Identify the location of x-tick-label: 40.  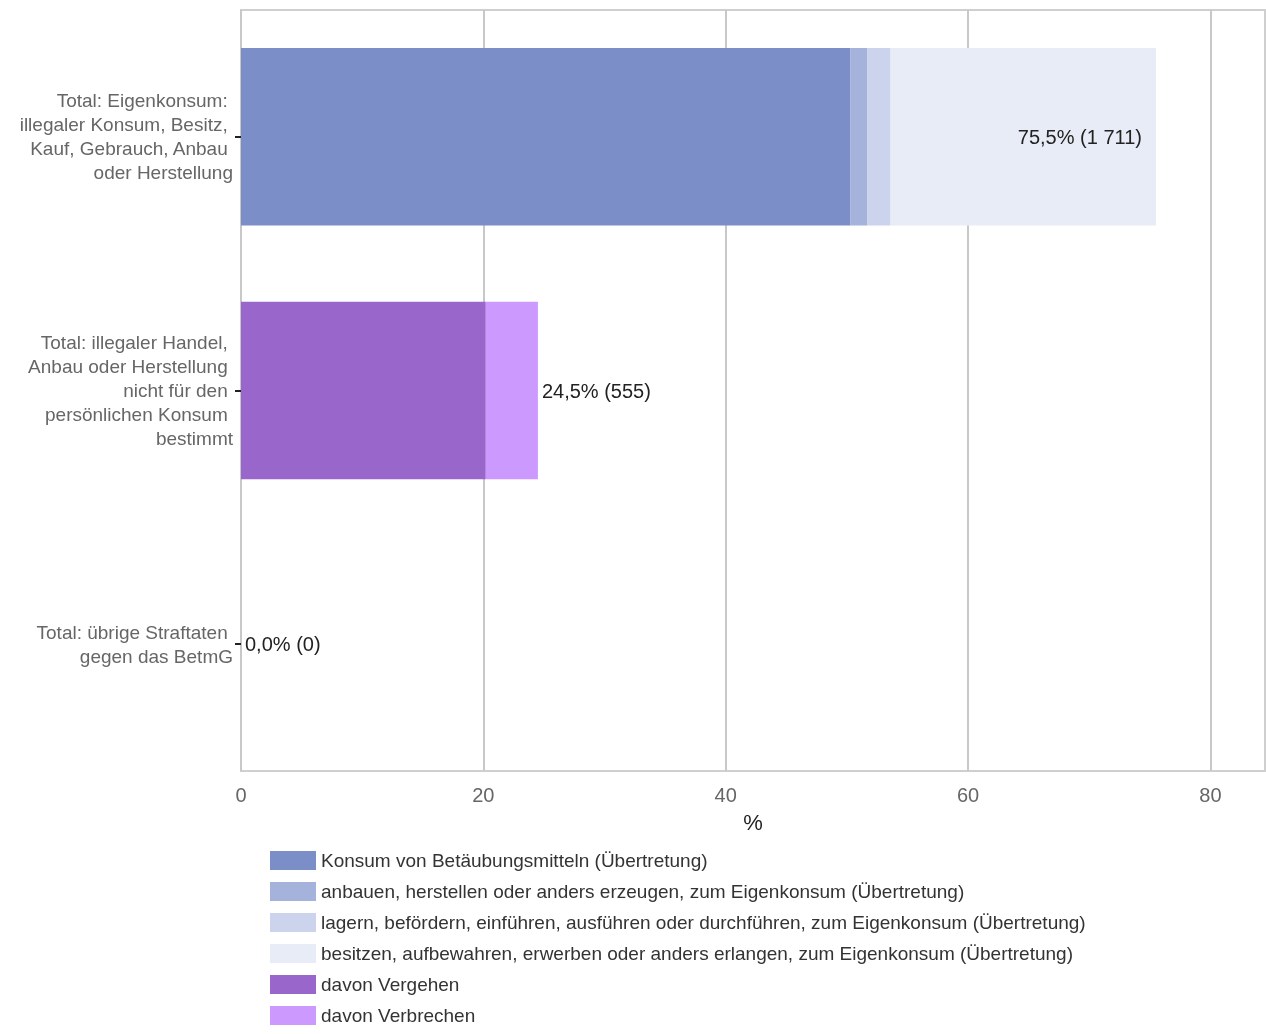
(725, 795).